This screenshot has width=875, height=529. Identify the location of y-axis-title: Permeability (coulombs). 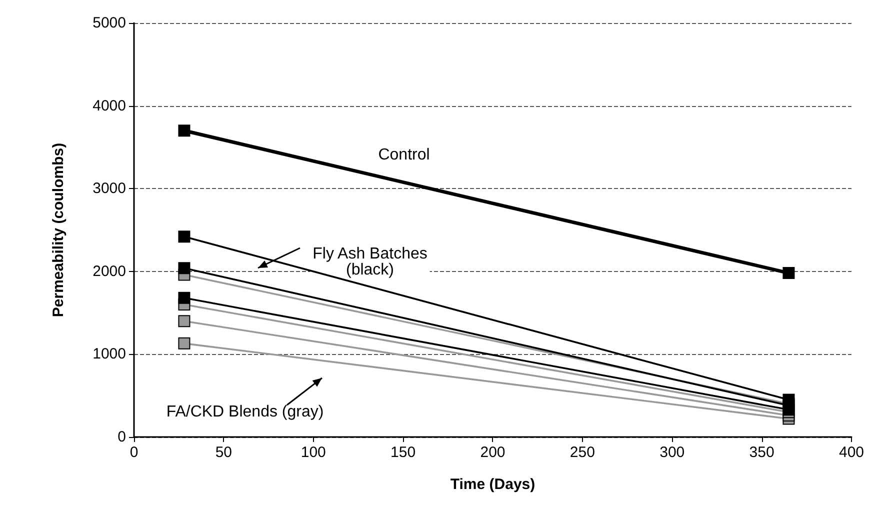
(58, 230).